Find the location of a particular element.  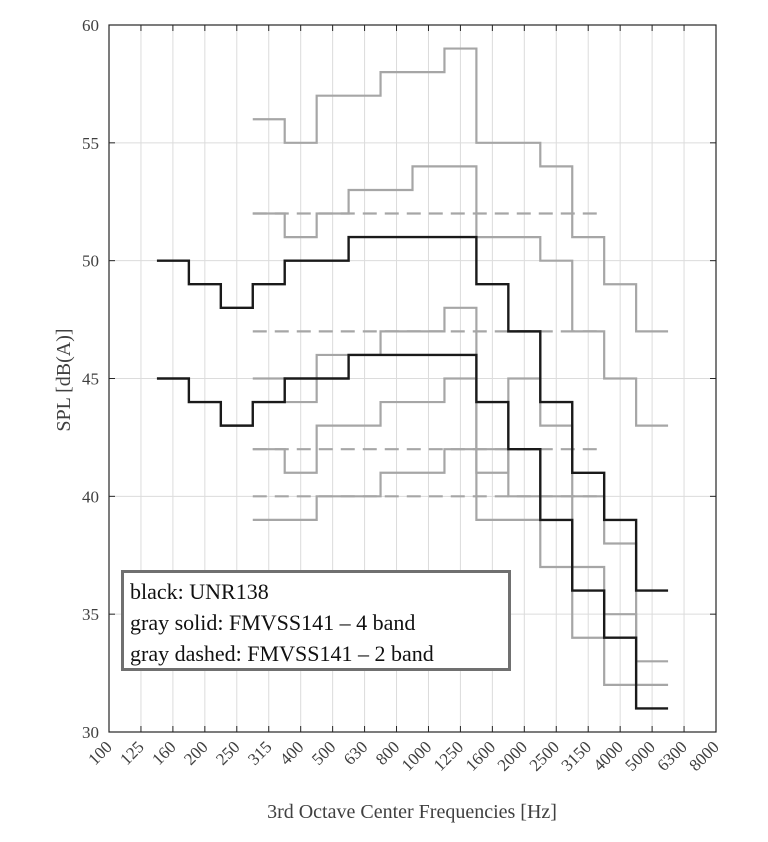

x-tick-label-5000: 5000 is located at coordinates (639, 755).